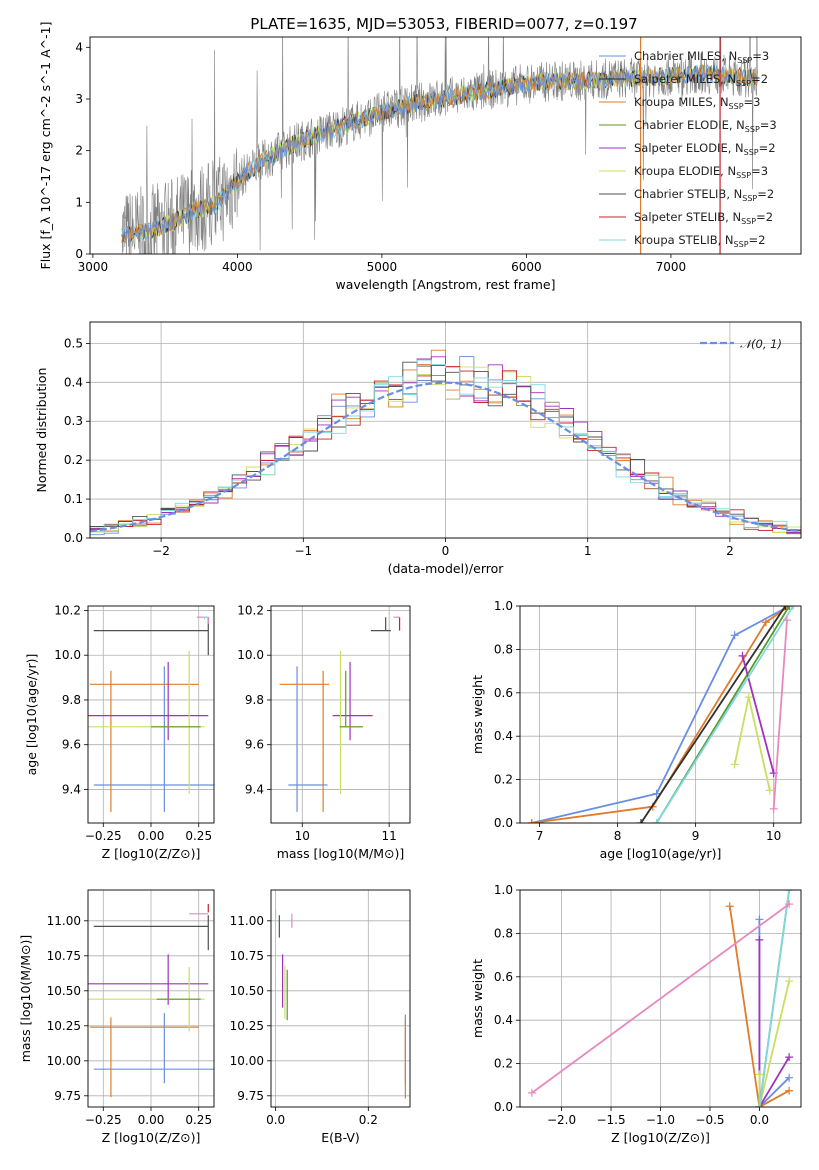  Describe the element at coordinates (45, 146) in the screenshot. I see `y-axis-label: Flux [f_λ 10^-17 erg cm^-2 s^-1 A^-1]` at that location.